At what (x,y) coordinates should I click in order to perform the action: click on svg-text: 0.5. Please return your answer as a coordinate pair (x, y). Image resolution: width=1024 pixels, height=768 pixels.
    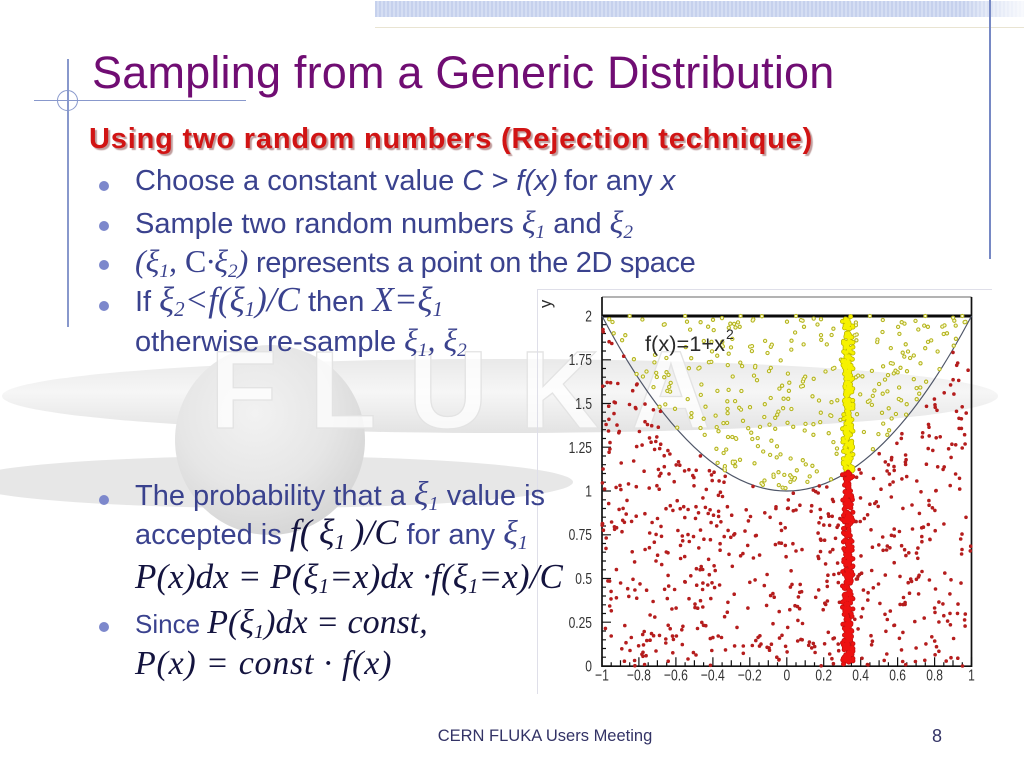
    Looking at the image, I should click on (583, 579).